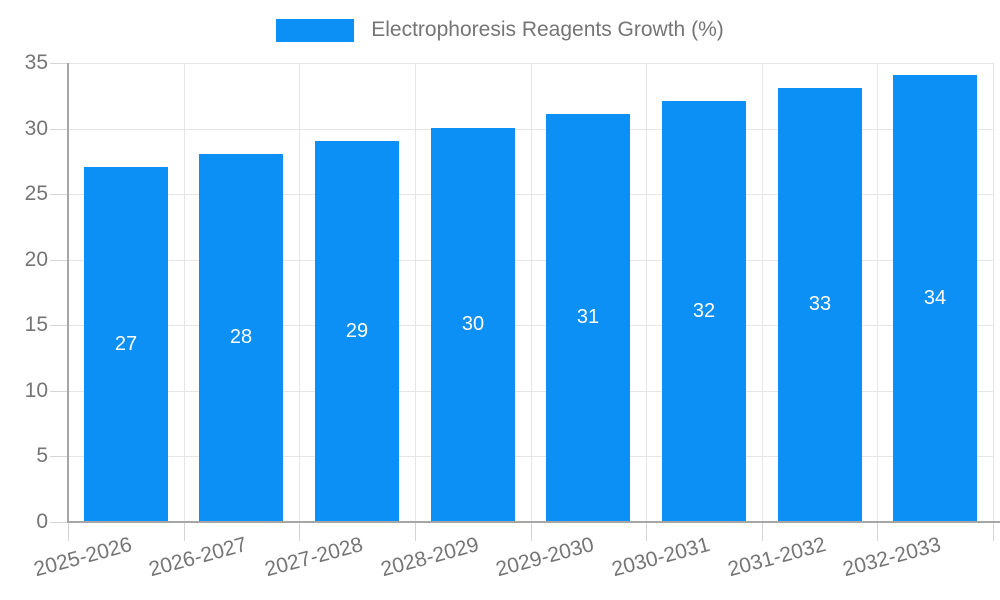 The height and width of the screenshot is (600, 1000). I want to click on bar: 28, so click(241, 337).